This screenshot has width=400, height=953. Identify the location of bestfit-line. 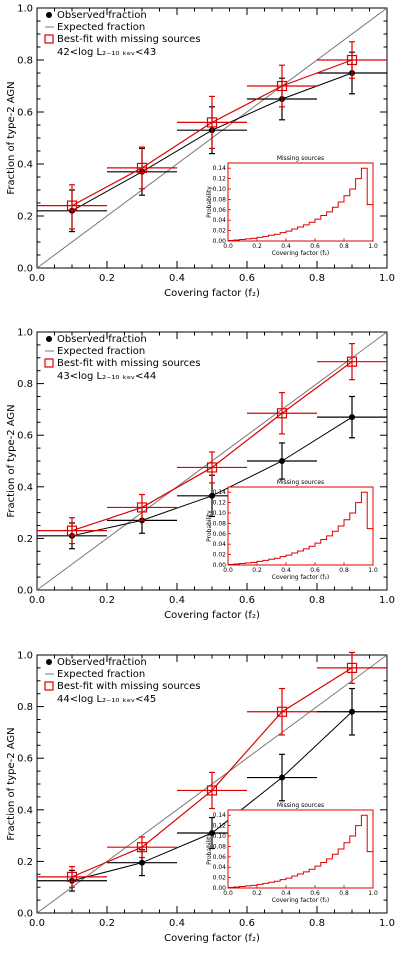
(212, 446).